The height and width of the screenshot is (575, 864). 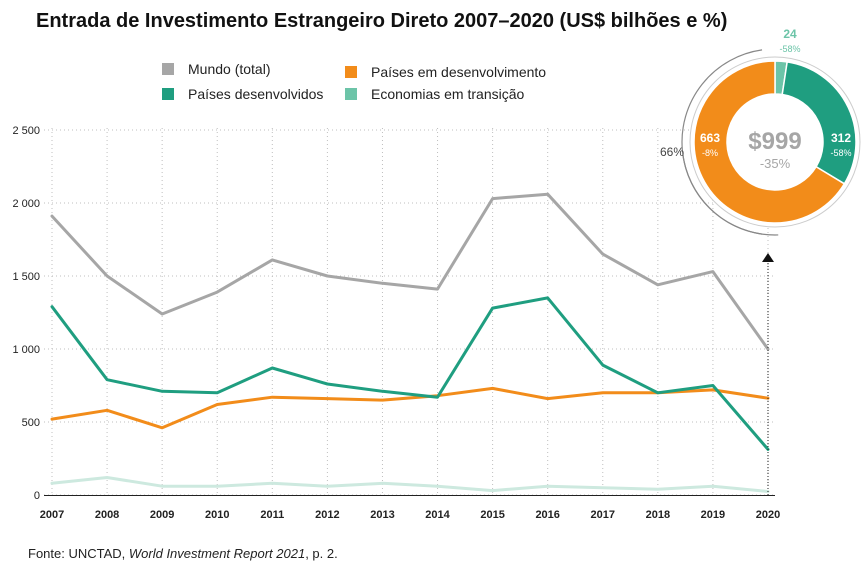 I want to click on x-tick-label-2008: 2008, so click(x=107, y=515).